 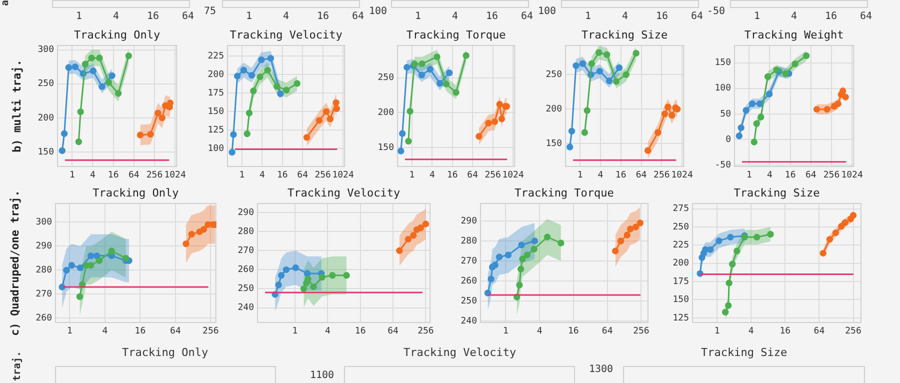 What do you see at coordinates (210, 11) in the screenshot?
I see `text: 75` at bounding box center [210, 11].